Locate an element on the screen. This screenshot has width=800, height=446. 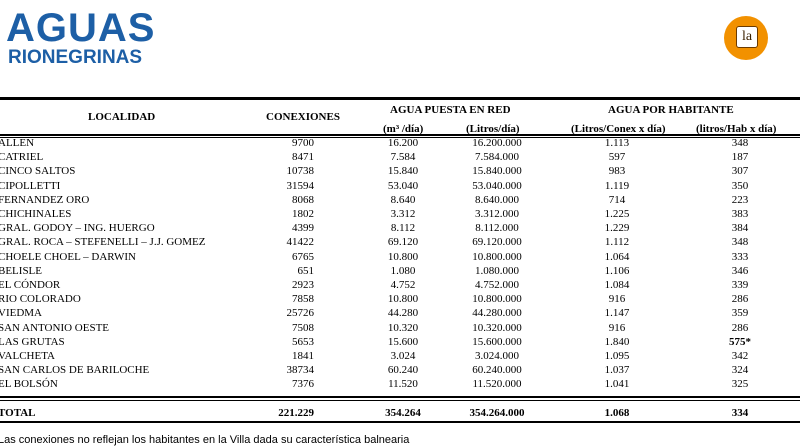
cell-m3: 4.752 is located at coordinates (403, 285).